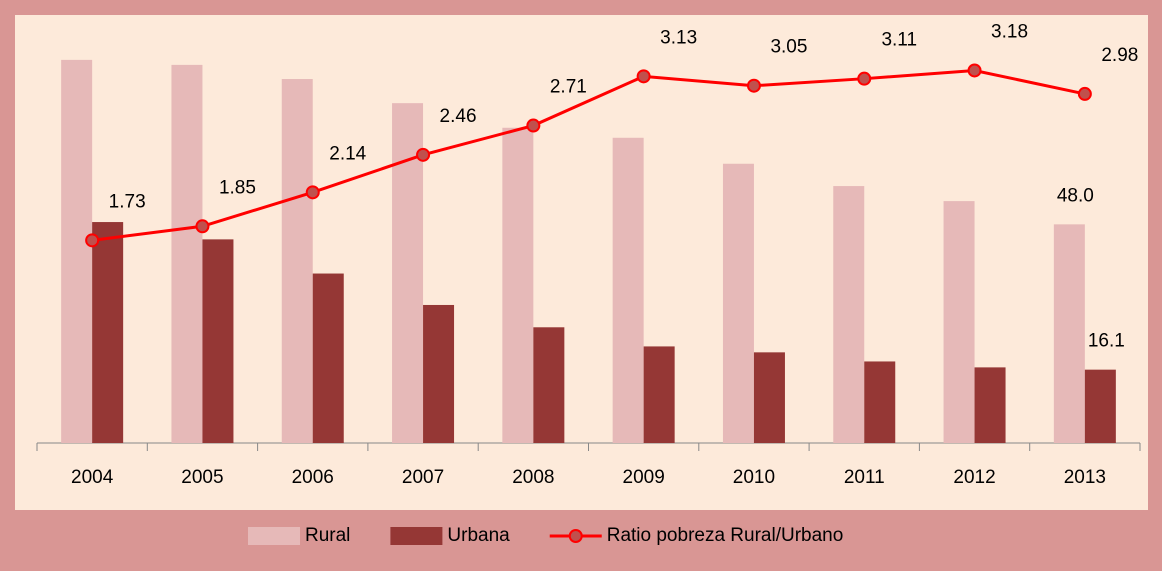 The width and height of the screenshot is (1162, 576). What do you see at coordinates (533, 477) in the screenshot?
I see `x-tick-label: 2008` at bounding box center [533, 477].